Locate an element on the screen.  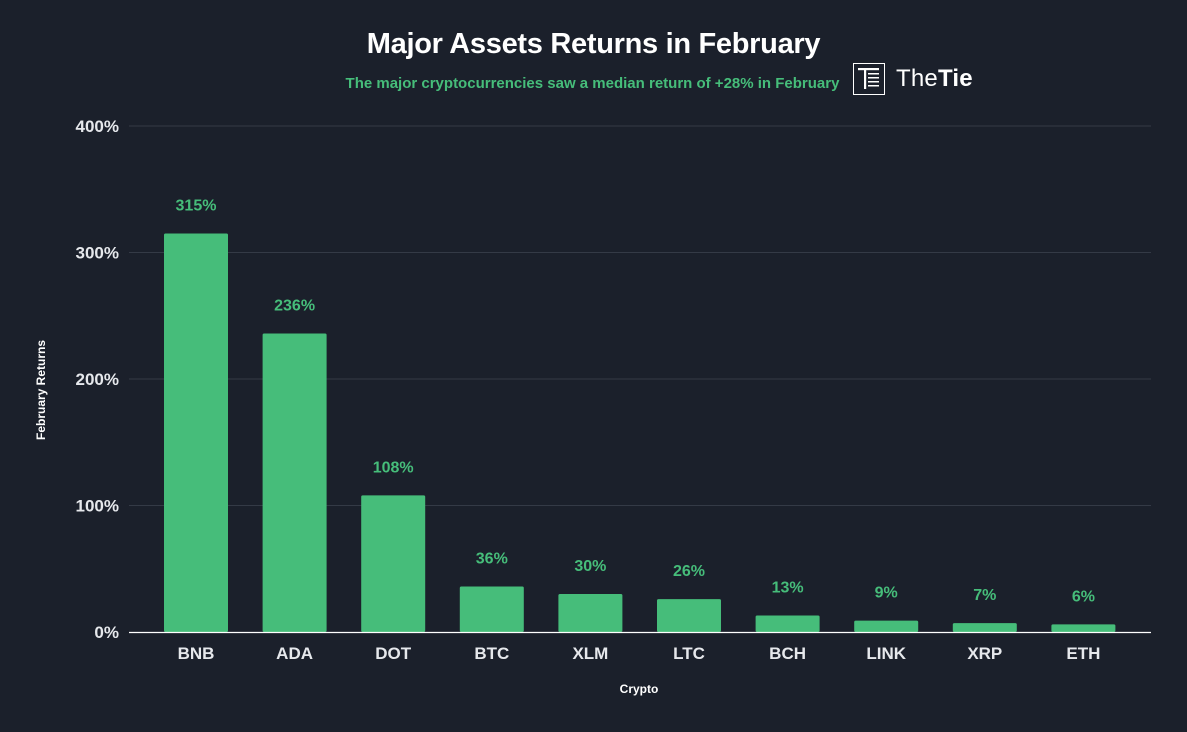
bar-bnb is located at coordinates (196, 432).